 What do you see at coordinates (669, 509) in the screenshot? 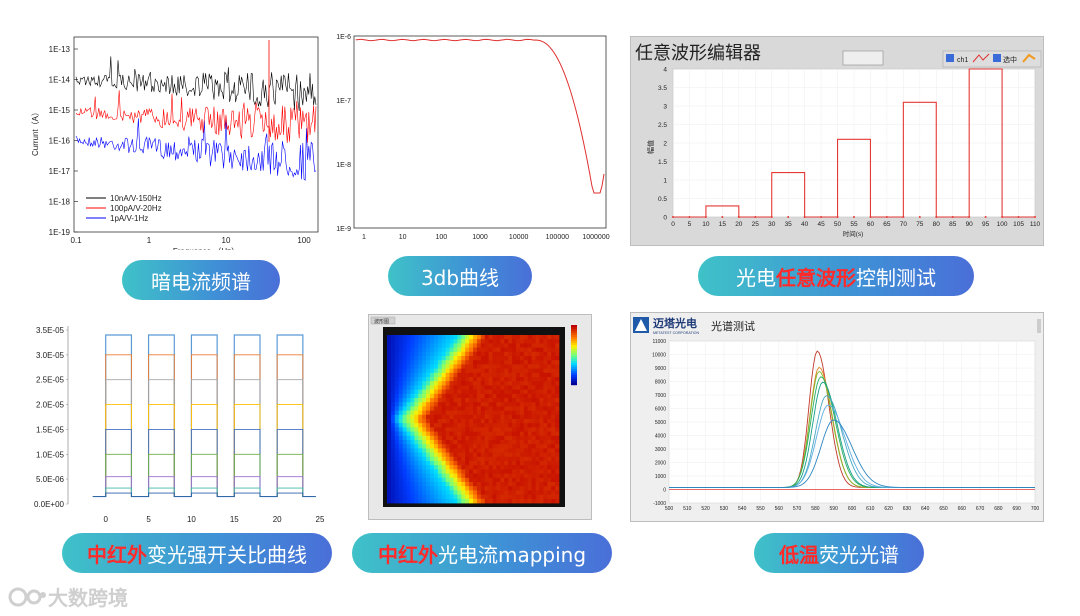
I see `x-tick-label: 500` at bounding box center [669, 509].